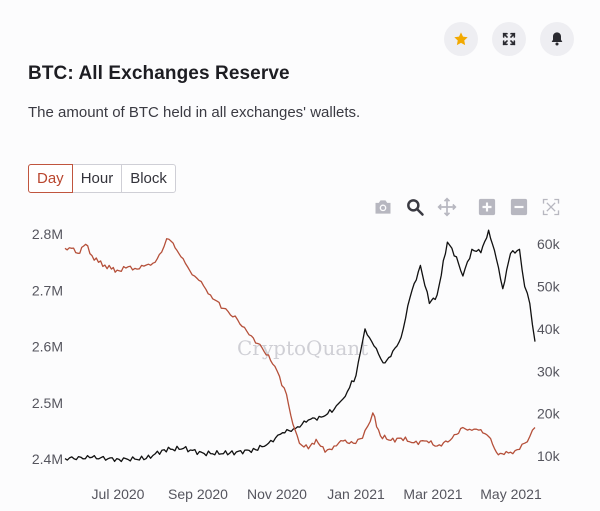 The height and width of the screenshot is (511, 600). I want to click on left-axis-tick: 2.6M, so click(47, 347).